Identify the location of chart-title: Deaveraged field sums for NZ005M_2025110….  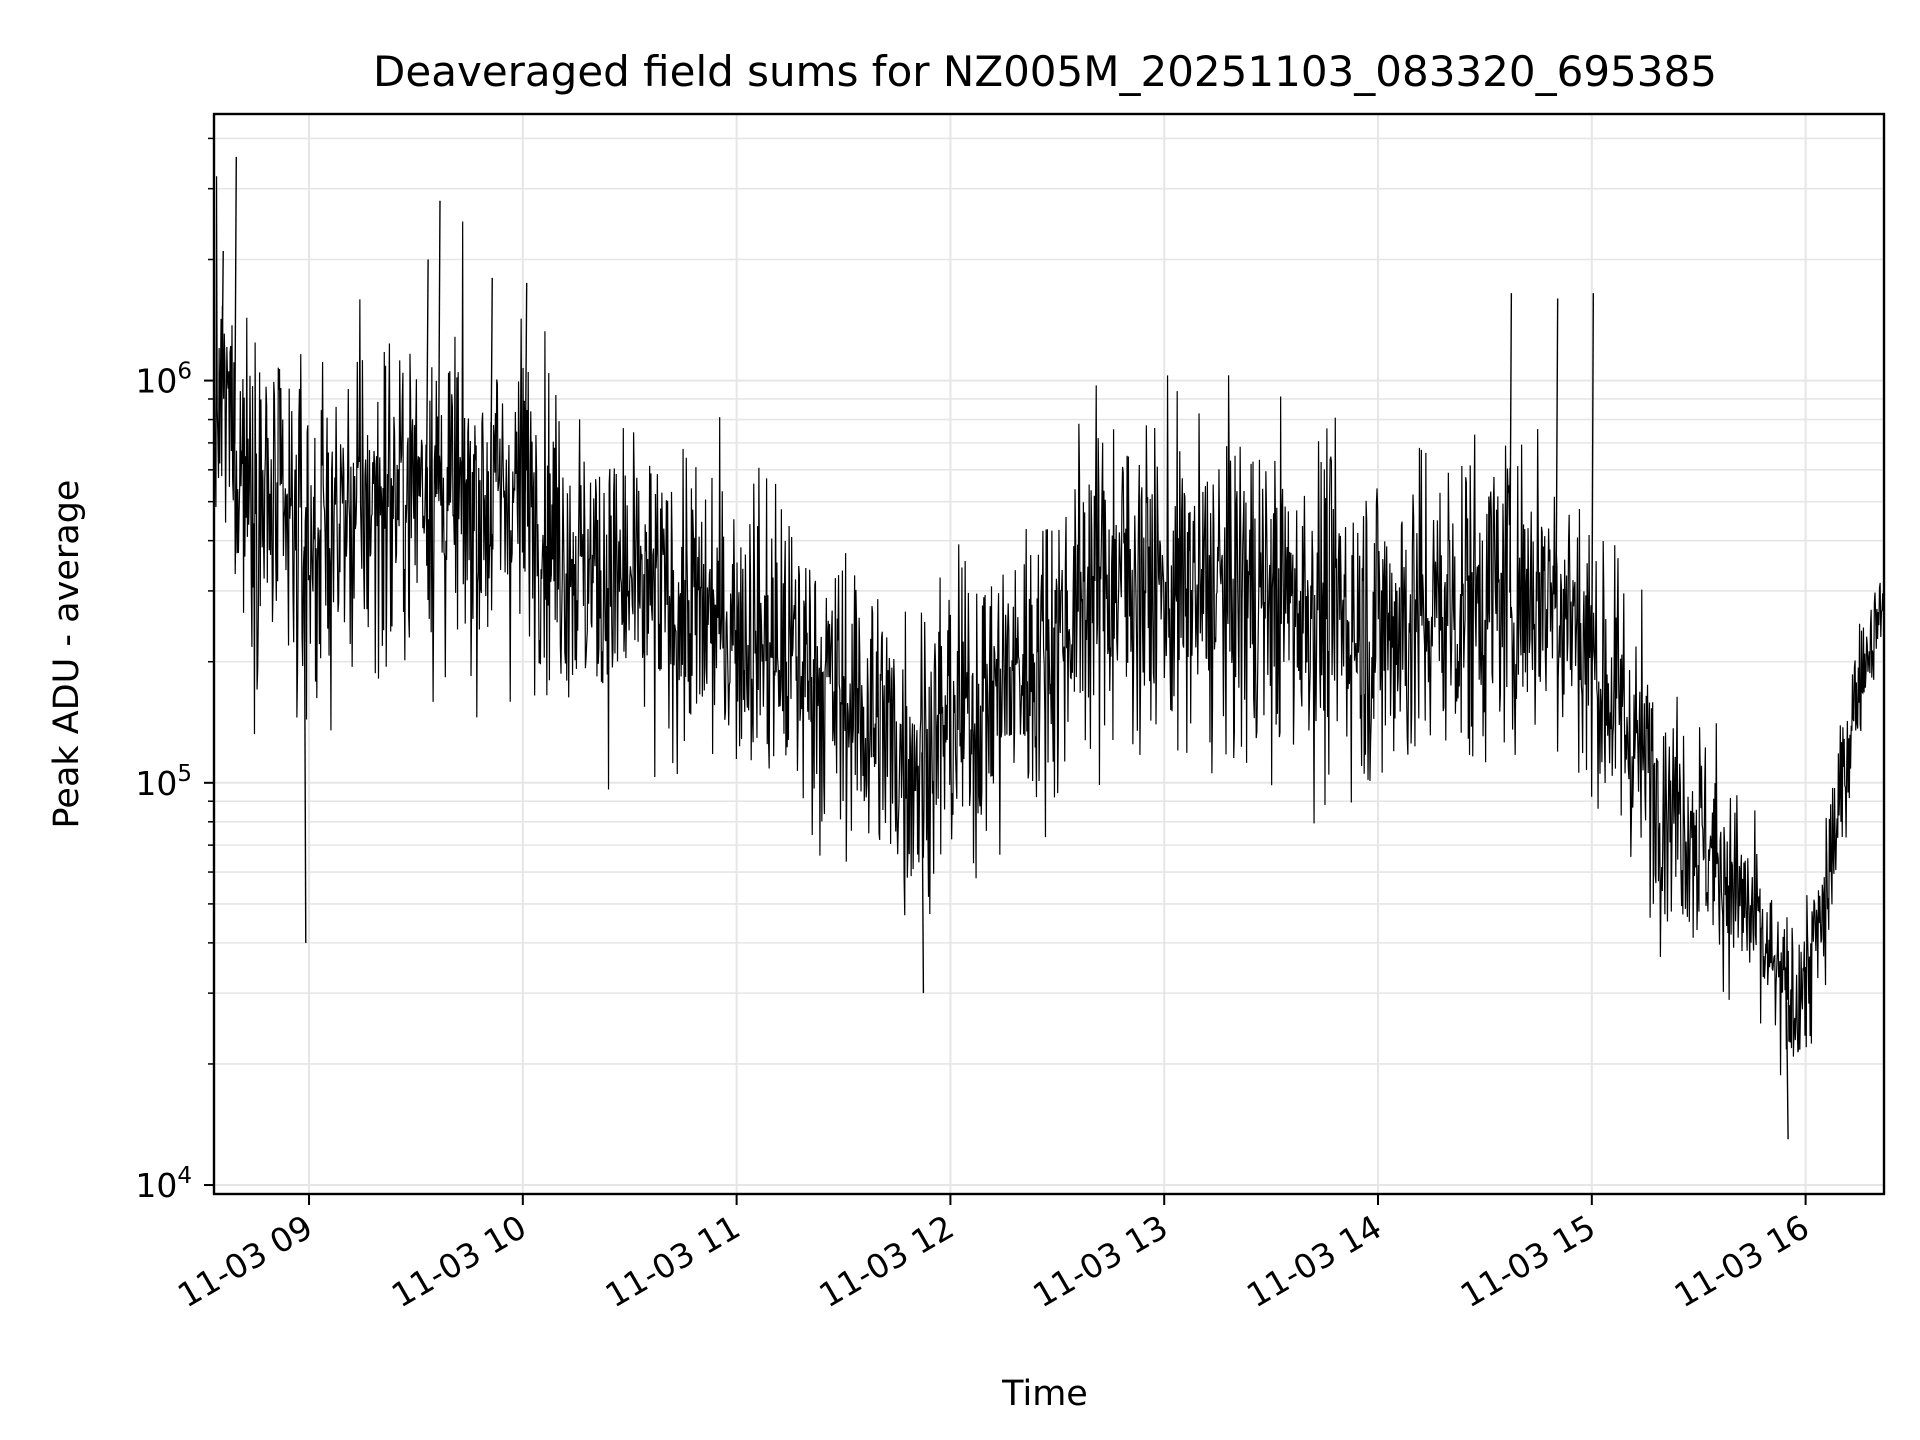
(1045, 71).